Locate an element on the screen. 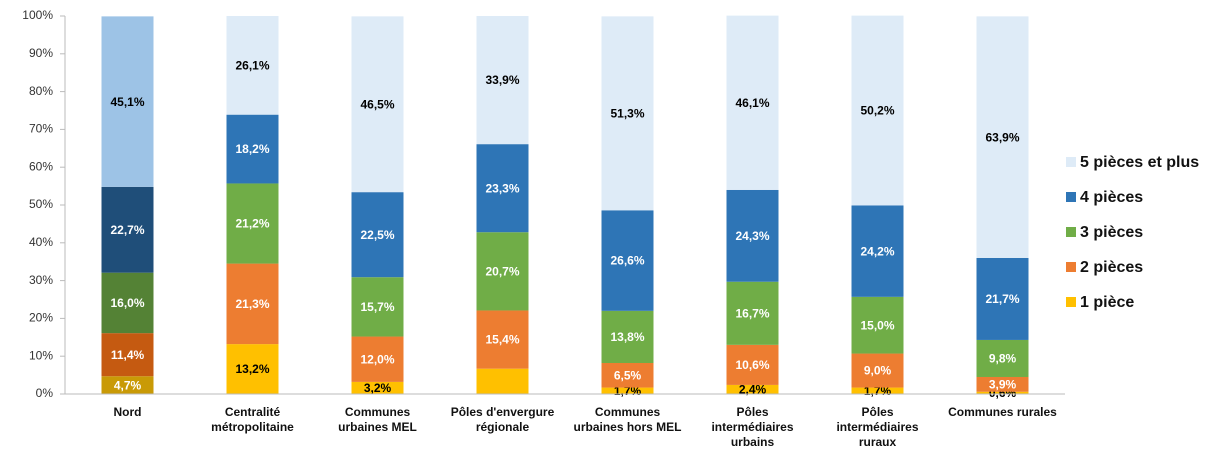 This screenshot has height=462, width=1217. x-tick-label: Communes urbaines MEL is located at coordinates (377, 419).